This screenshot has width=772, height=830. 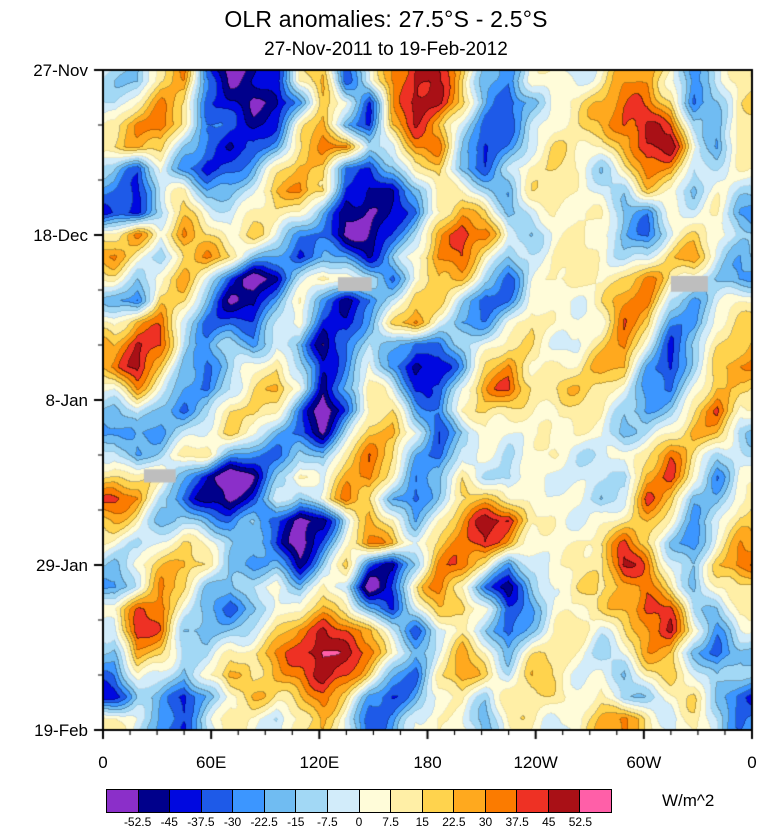 I want to click on units-label: W/m^2, so click(x=688, y=800).